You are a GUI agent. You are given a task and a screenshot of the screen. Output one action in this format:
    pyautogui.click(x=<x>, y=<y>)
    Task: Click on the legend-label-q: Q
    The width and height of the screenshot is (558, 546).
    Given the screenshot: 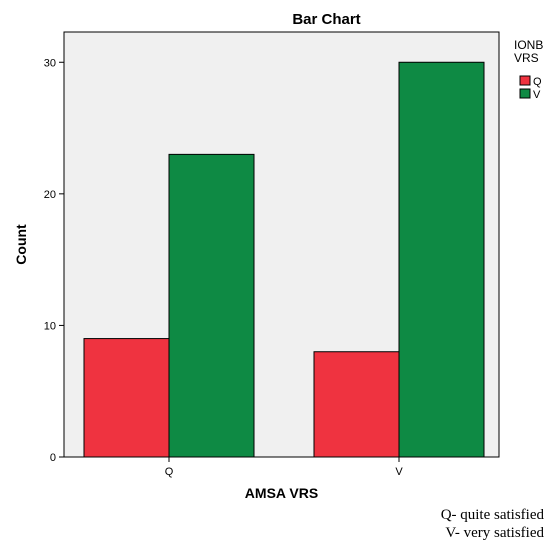 What is the action you would take?
    pyautogui.click(x=537, y=82)
    